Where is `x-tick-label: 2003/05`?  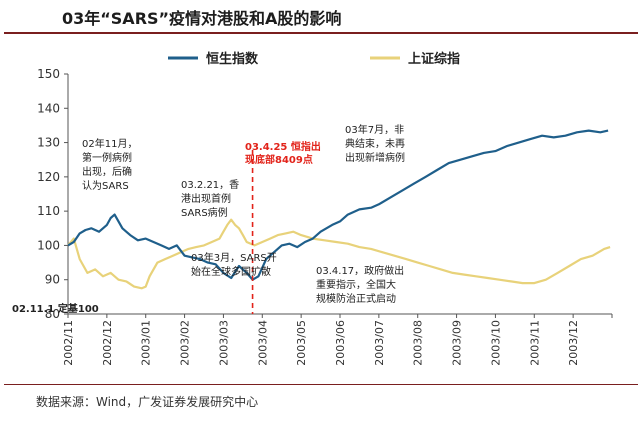
x-tick-label: 2003/05 is located at coordinates (301, 343).